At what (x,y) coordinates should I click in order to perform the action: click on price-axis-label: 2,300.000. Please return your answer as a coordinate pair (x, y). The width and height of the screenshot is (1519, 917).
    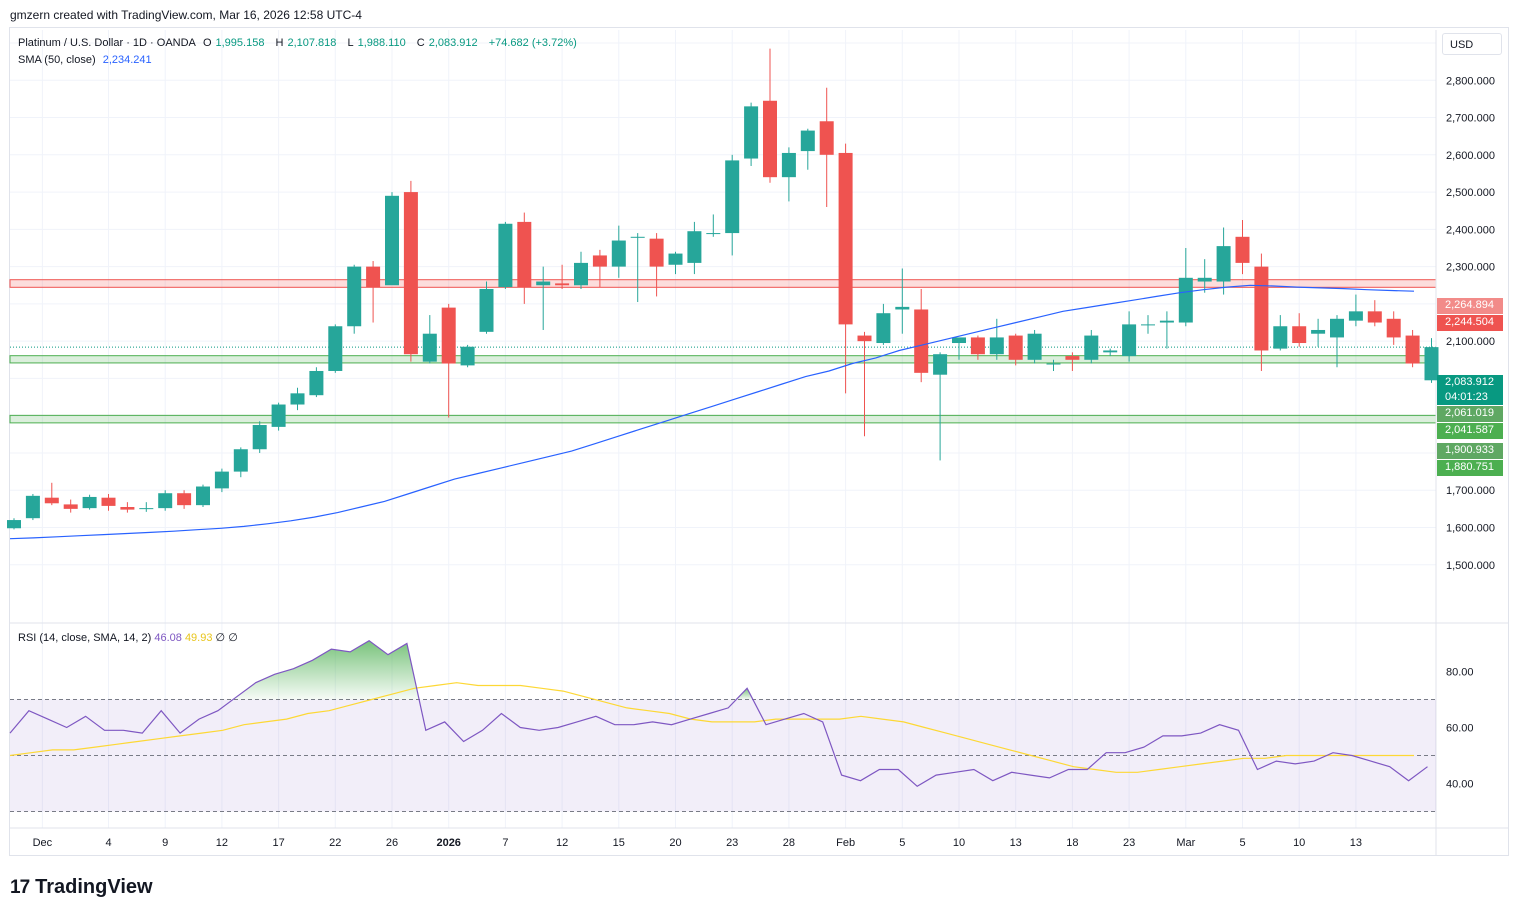
    Looking at the image, I should click on (1470, 268).